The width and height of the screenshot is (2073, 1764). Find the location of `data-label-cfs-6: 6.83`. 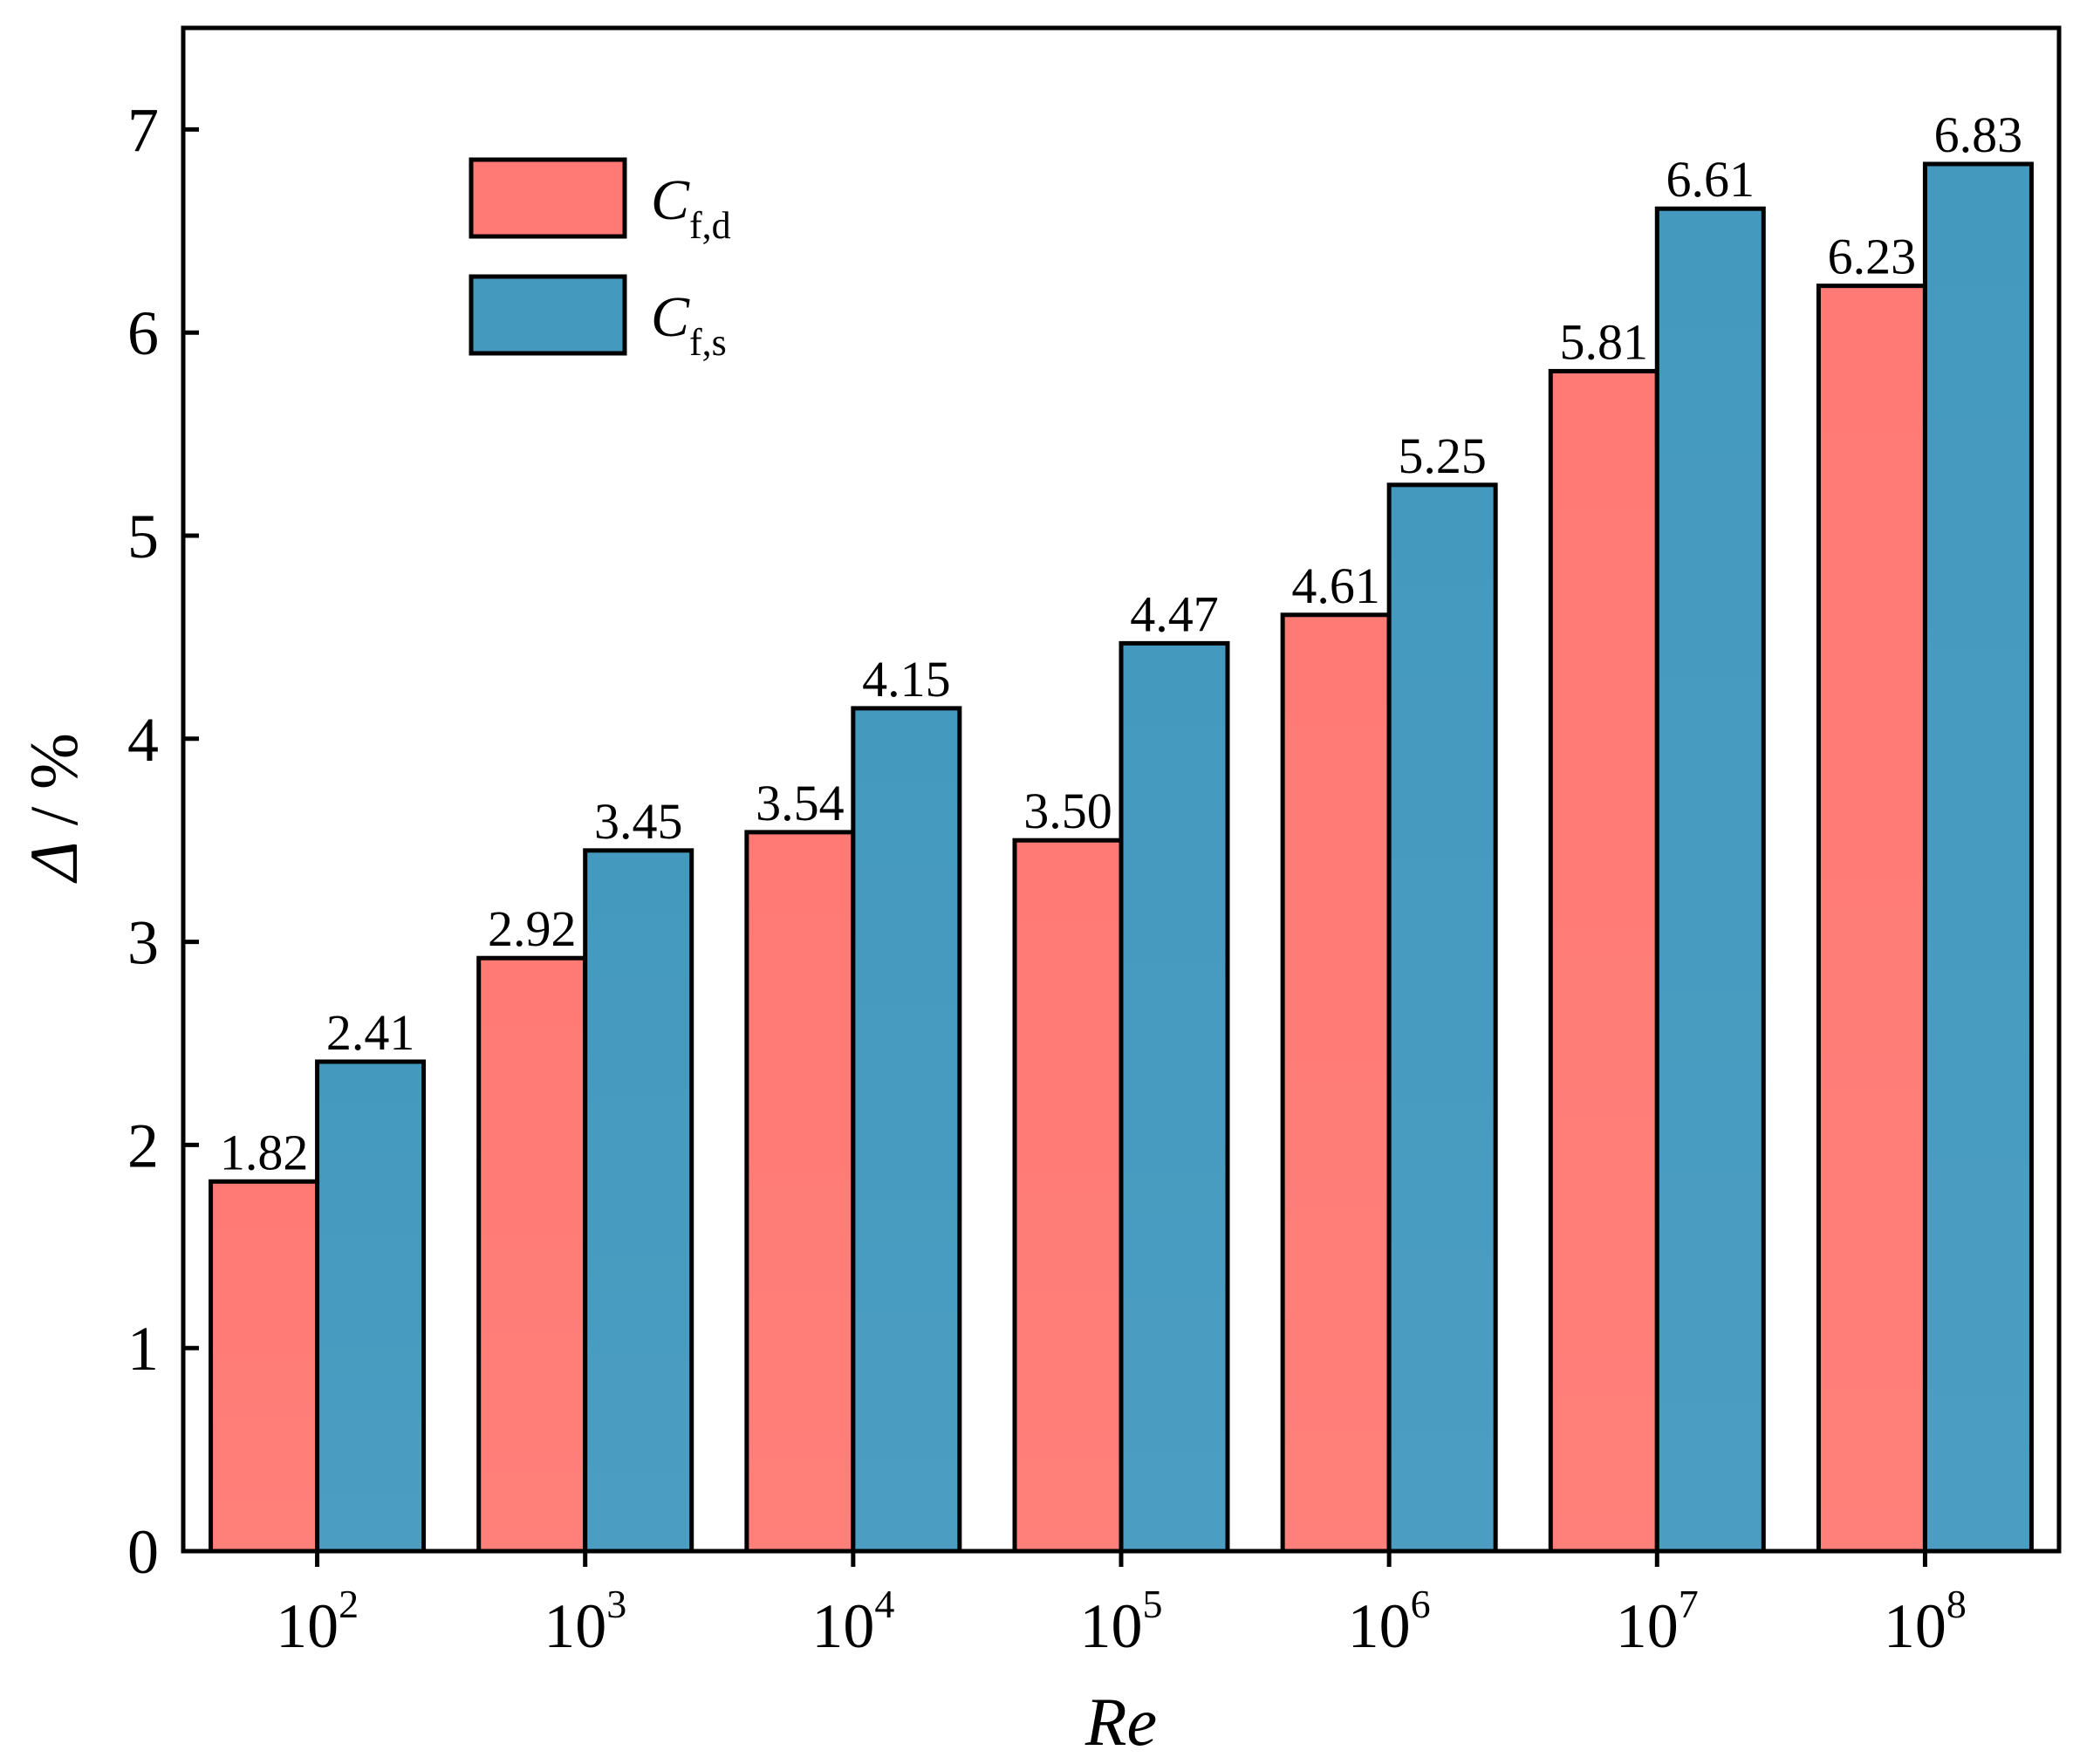

data-label-cfs-6: 6.83 is located at coordinates (1979, 135).